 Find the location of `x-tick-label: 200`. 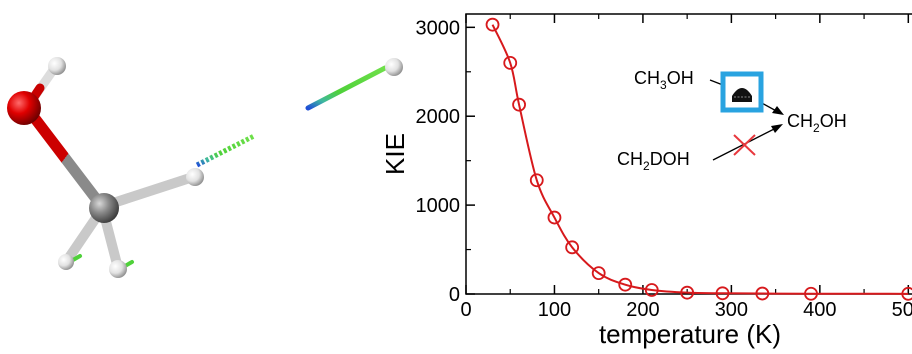

x-tick-label: 200 is located at coordinates (642, 310).